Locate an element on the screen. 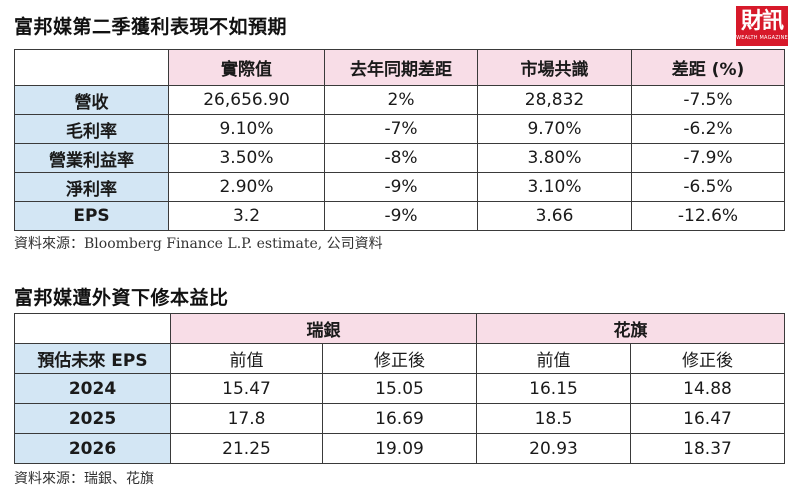  table-row: 2026 21.25 19.09 20.93 18.37 is located at coordinates (399, 448).